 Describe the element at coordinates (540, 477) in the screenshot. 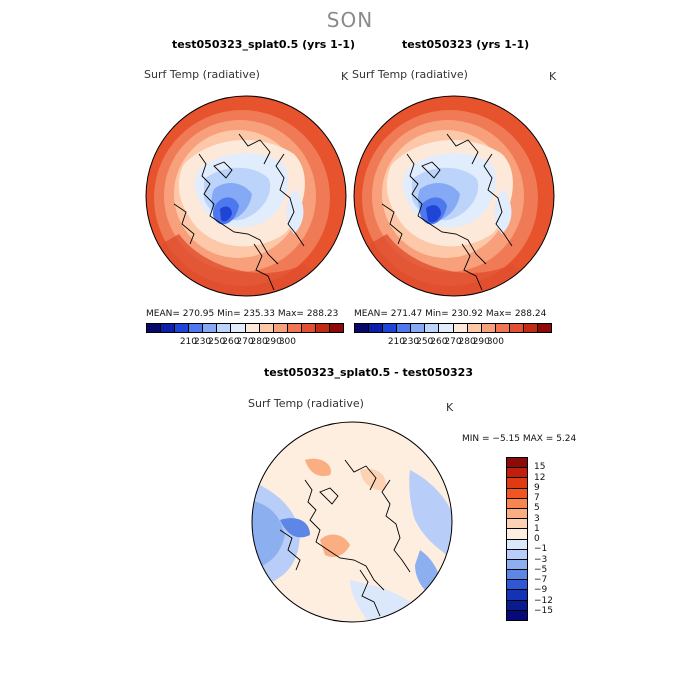

I see `colorbar-tick-label: 12` at that location.